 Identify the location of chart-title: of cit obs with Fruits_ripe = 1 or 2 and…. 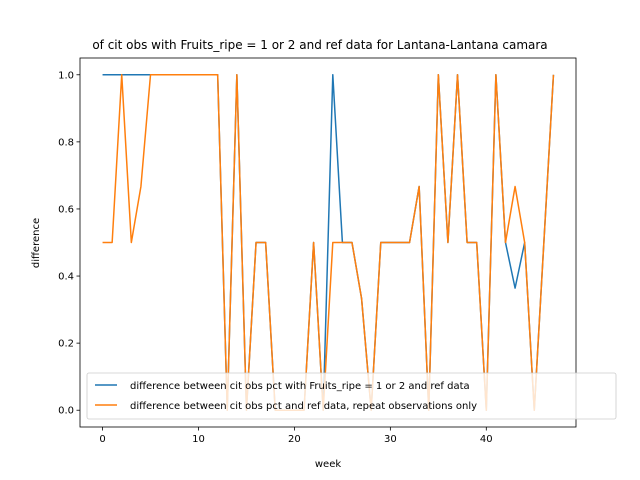
(319, 45).